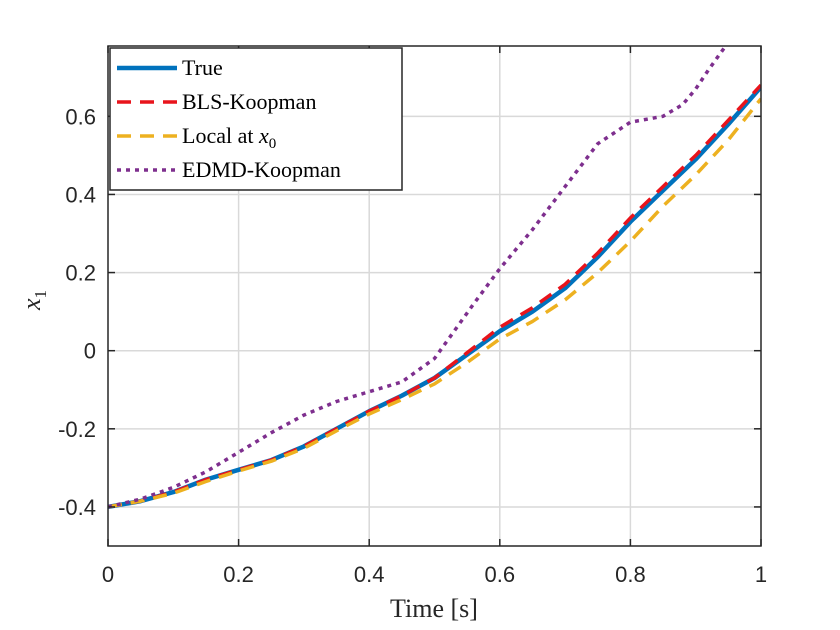  What do you see at coordinates (202, 67) in the screenshot?
I see `legend-label: True` at bounding box center [202, 67].